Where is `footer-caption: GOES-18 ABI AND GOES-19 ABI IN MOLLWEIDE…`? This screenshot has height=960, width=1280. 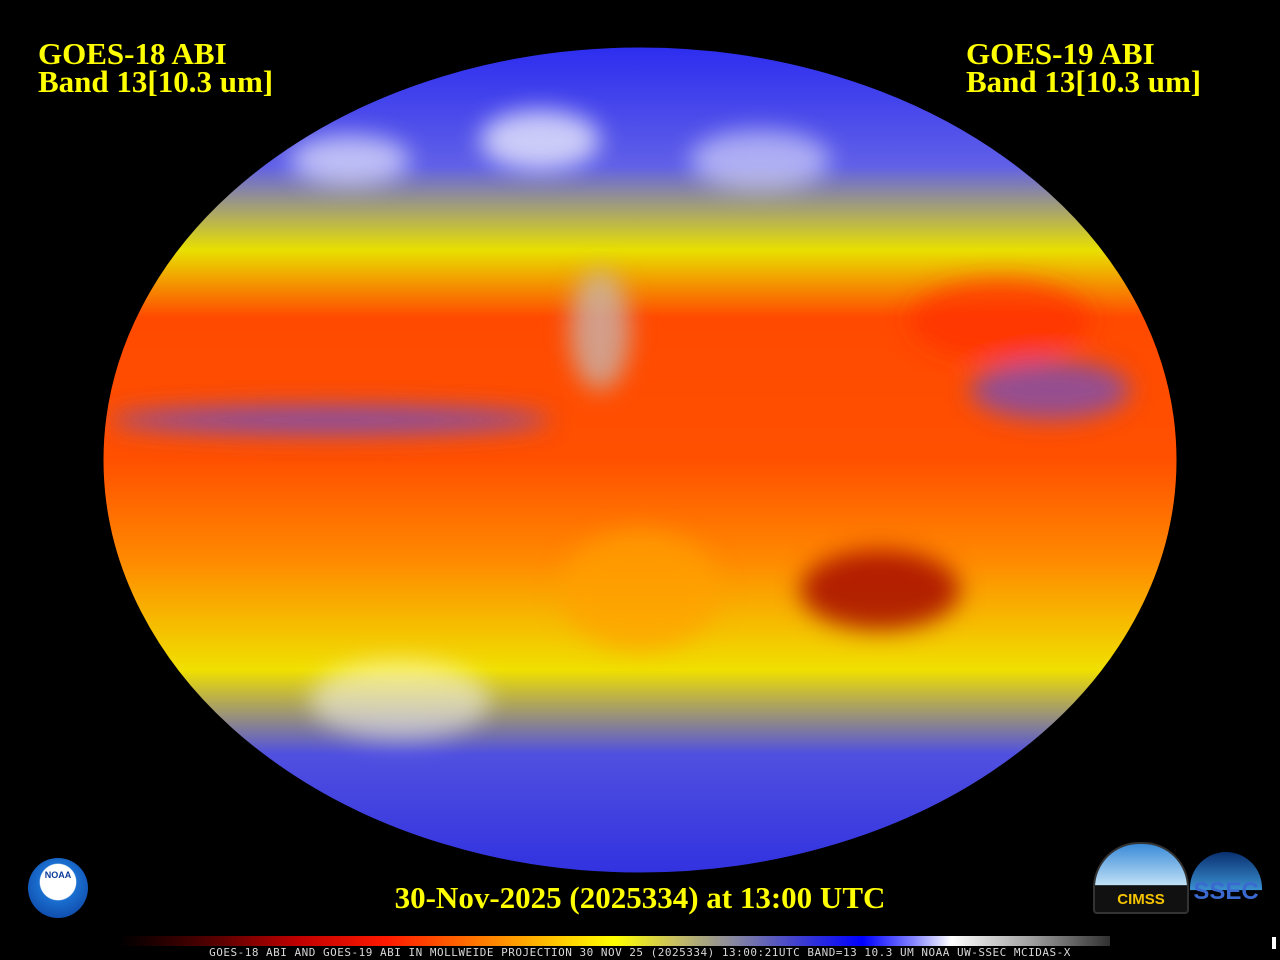
footer-caption: GOES-18 ABI AND GOES-19 ABI IN MOLLWEIDE… is located at coordinates (640, 952).